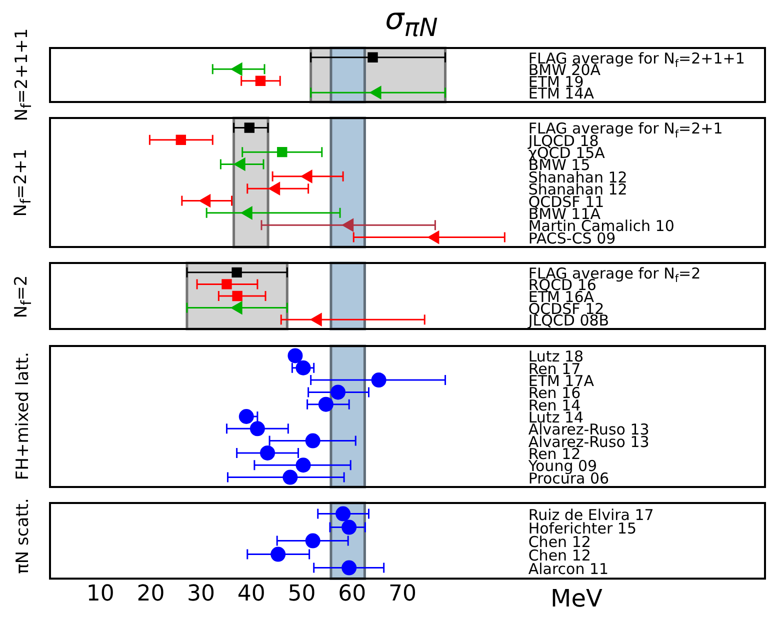 This screenshot has width=773, height=622. What do you see at coordinates (23, 416) in the screenshot?
I see `y-axis-title: FH+mixed latt.` at bounding box center [23, 416].